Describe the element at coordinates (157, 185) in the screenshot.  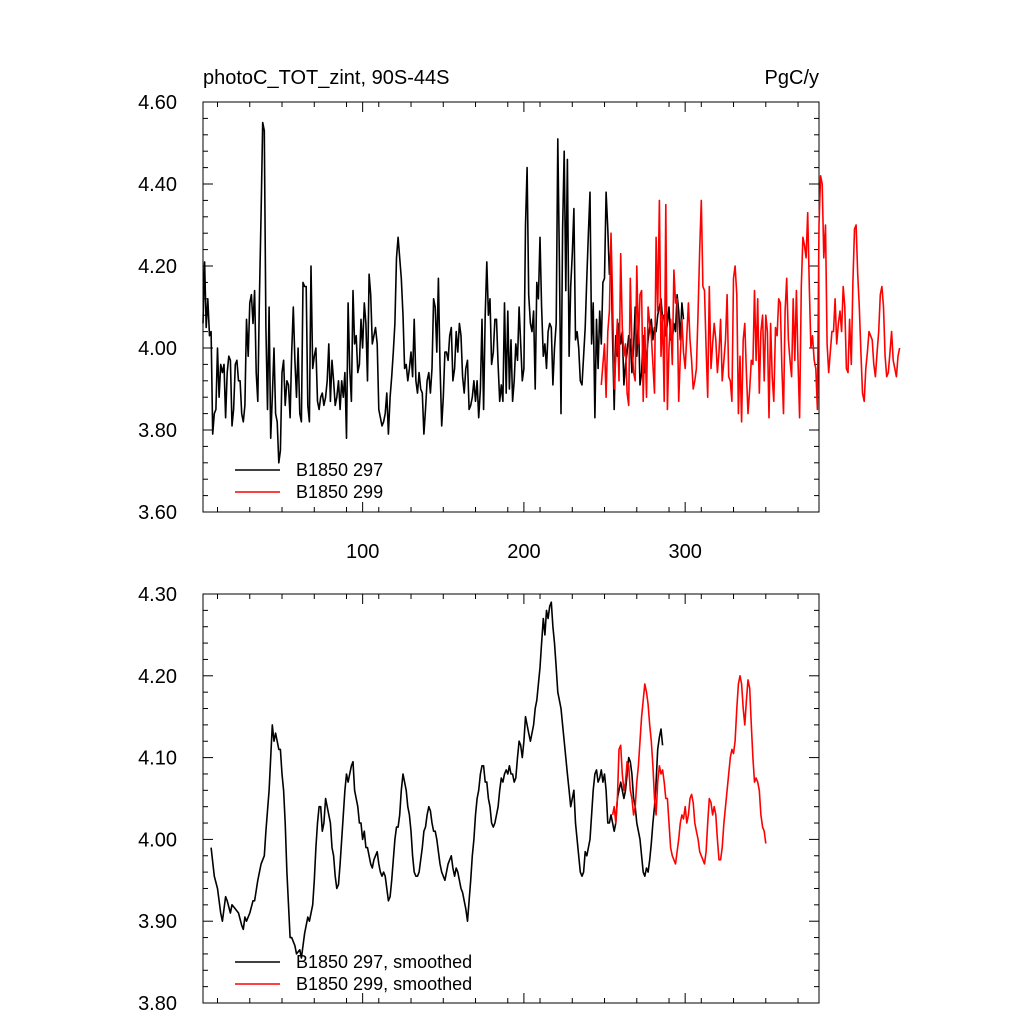
I see `y-tick-label: 4.40` at that location.